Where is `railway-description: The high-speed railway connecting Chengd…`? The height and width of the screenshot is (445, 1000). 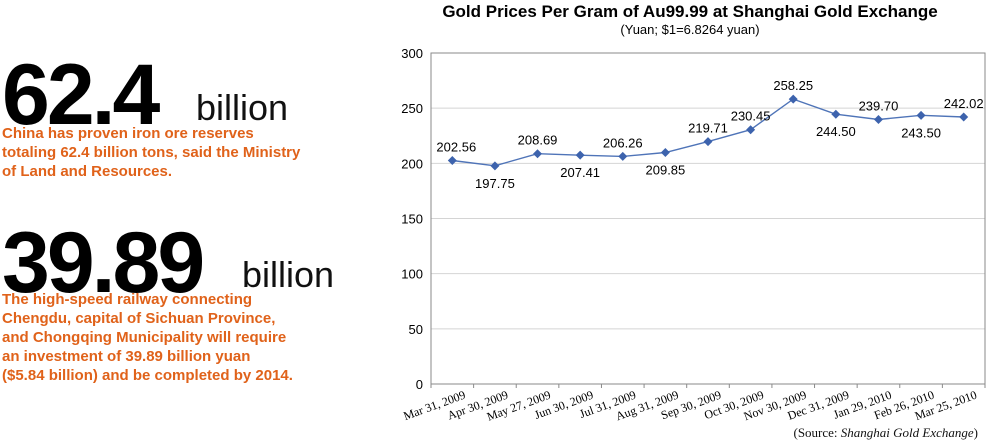
railway-description: The high-speed railway connecting Chengd… is located at coordinates (147, 337).